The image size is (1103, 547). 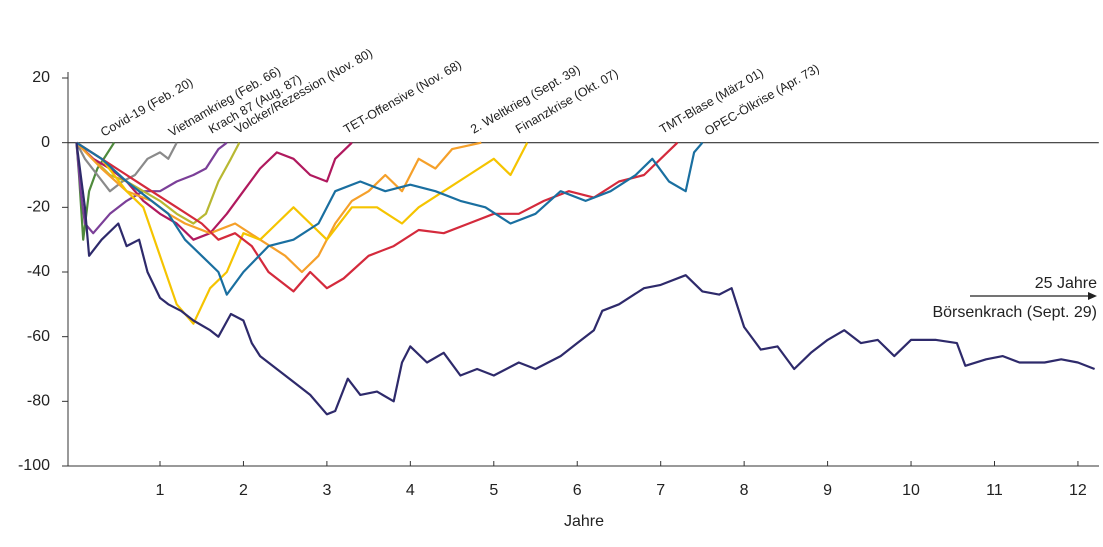 What do you see at coordinates (326, 490) in the screenshot?
I see `x-tick-label: 3` at bounding box center [326, 490].